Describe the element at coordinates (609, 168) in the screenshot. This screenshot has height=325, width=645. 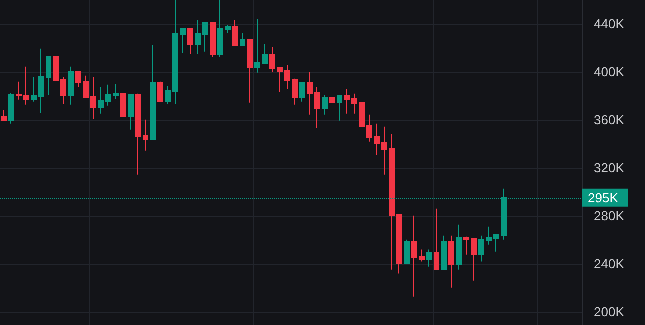
I see `y-tick-label: 320K` at that location.